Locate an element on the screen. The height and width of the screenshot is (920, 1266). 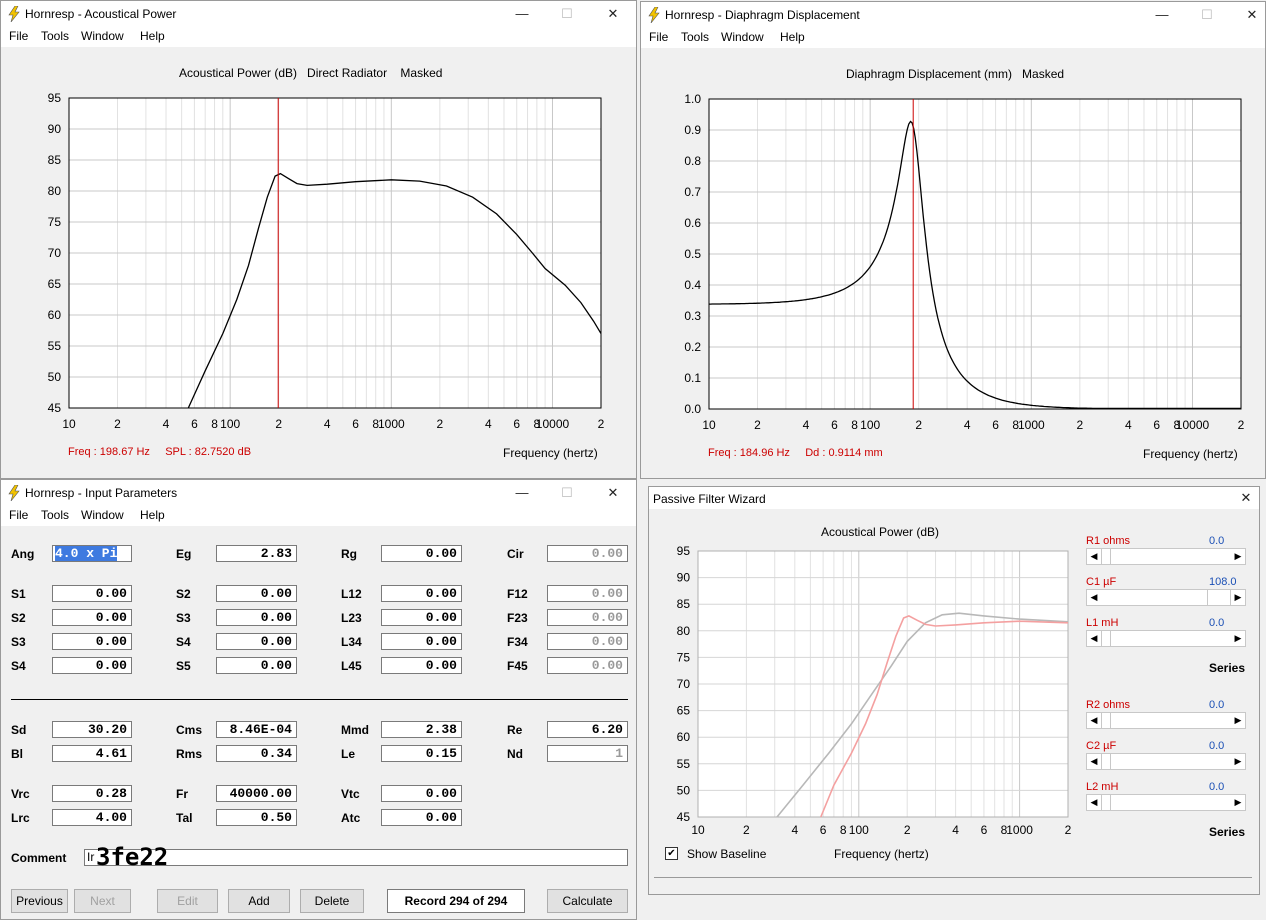
param-field-vrc-5: 0.00 is located at coordinates (421, 817).